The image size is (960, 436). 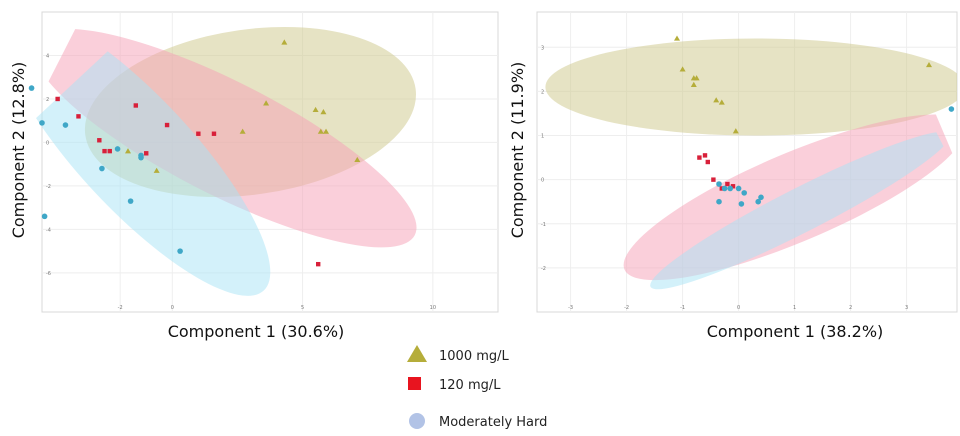 I want to click on legend-square-icon, so click(x=414, y=383).